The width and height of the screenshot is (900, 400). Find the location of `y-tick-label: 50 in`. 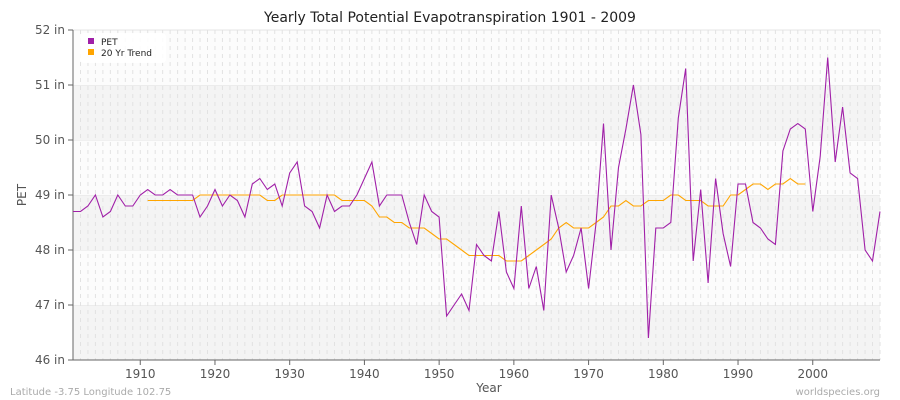

y-tick-label: 50 in is located at coordinates (50, 140).